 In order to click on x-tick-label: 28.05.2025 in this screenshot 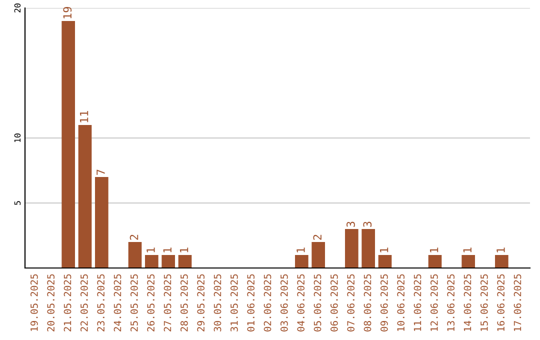, I will do `click(184, 303)`.